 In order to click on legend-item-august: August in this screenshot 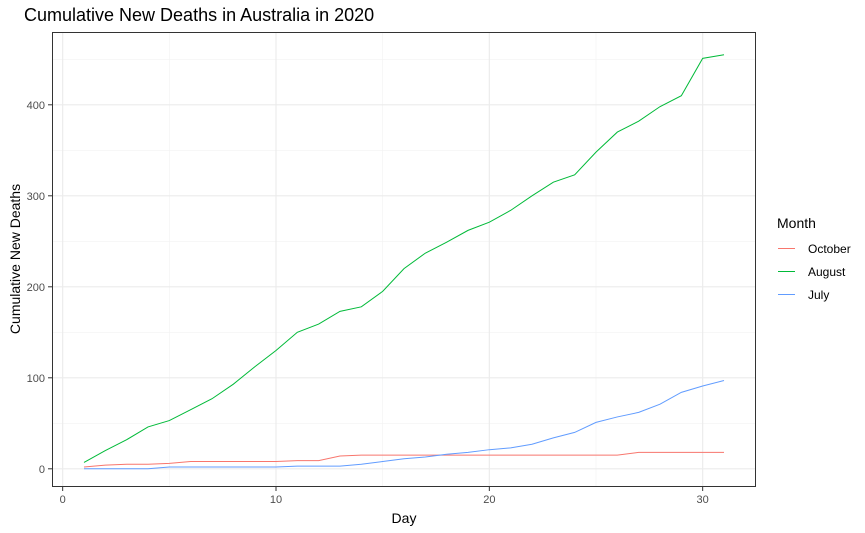, I will do `click(814, 271)`.